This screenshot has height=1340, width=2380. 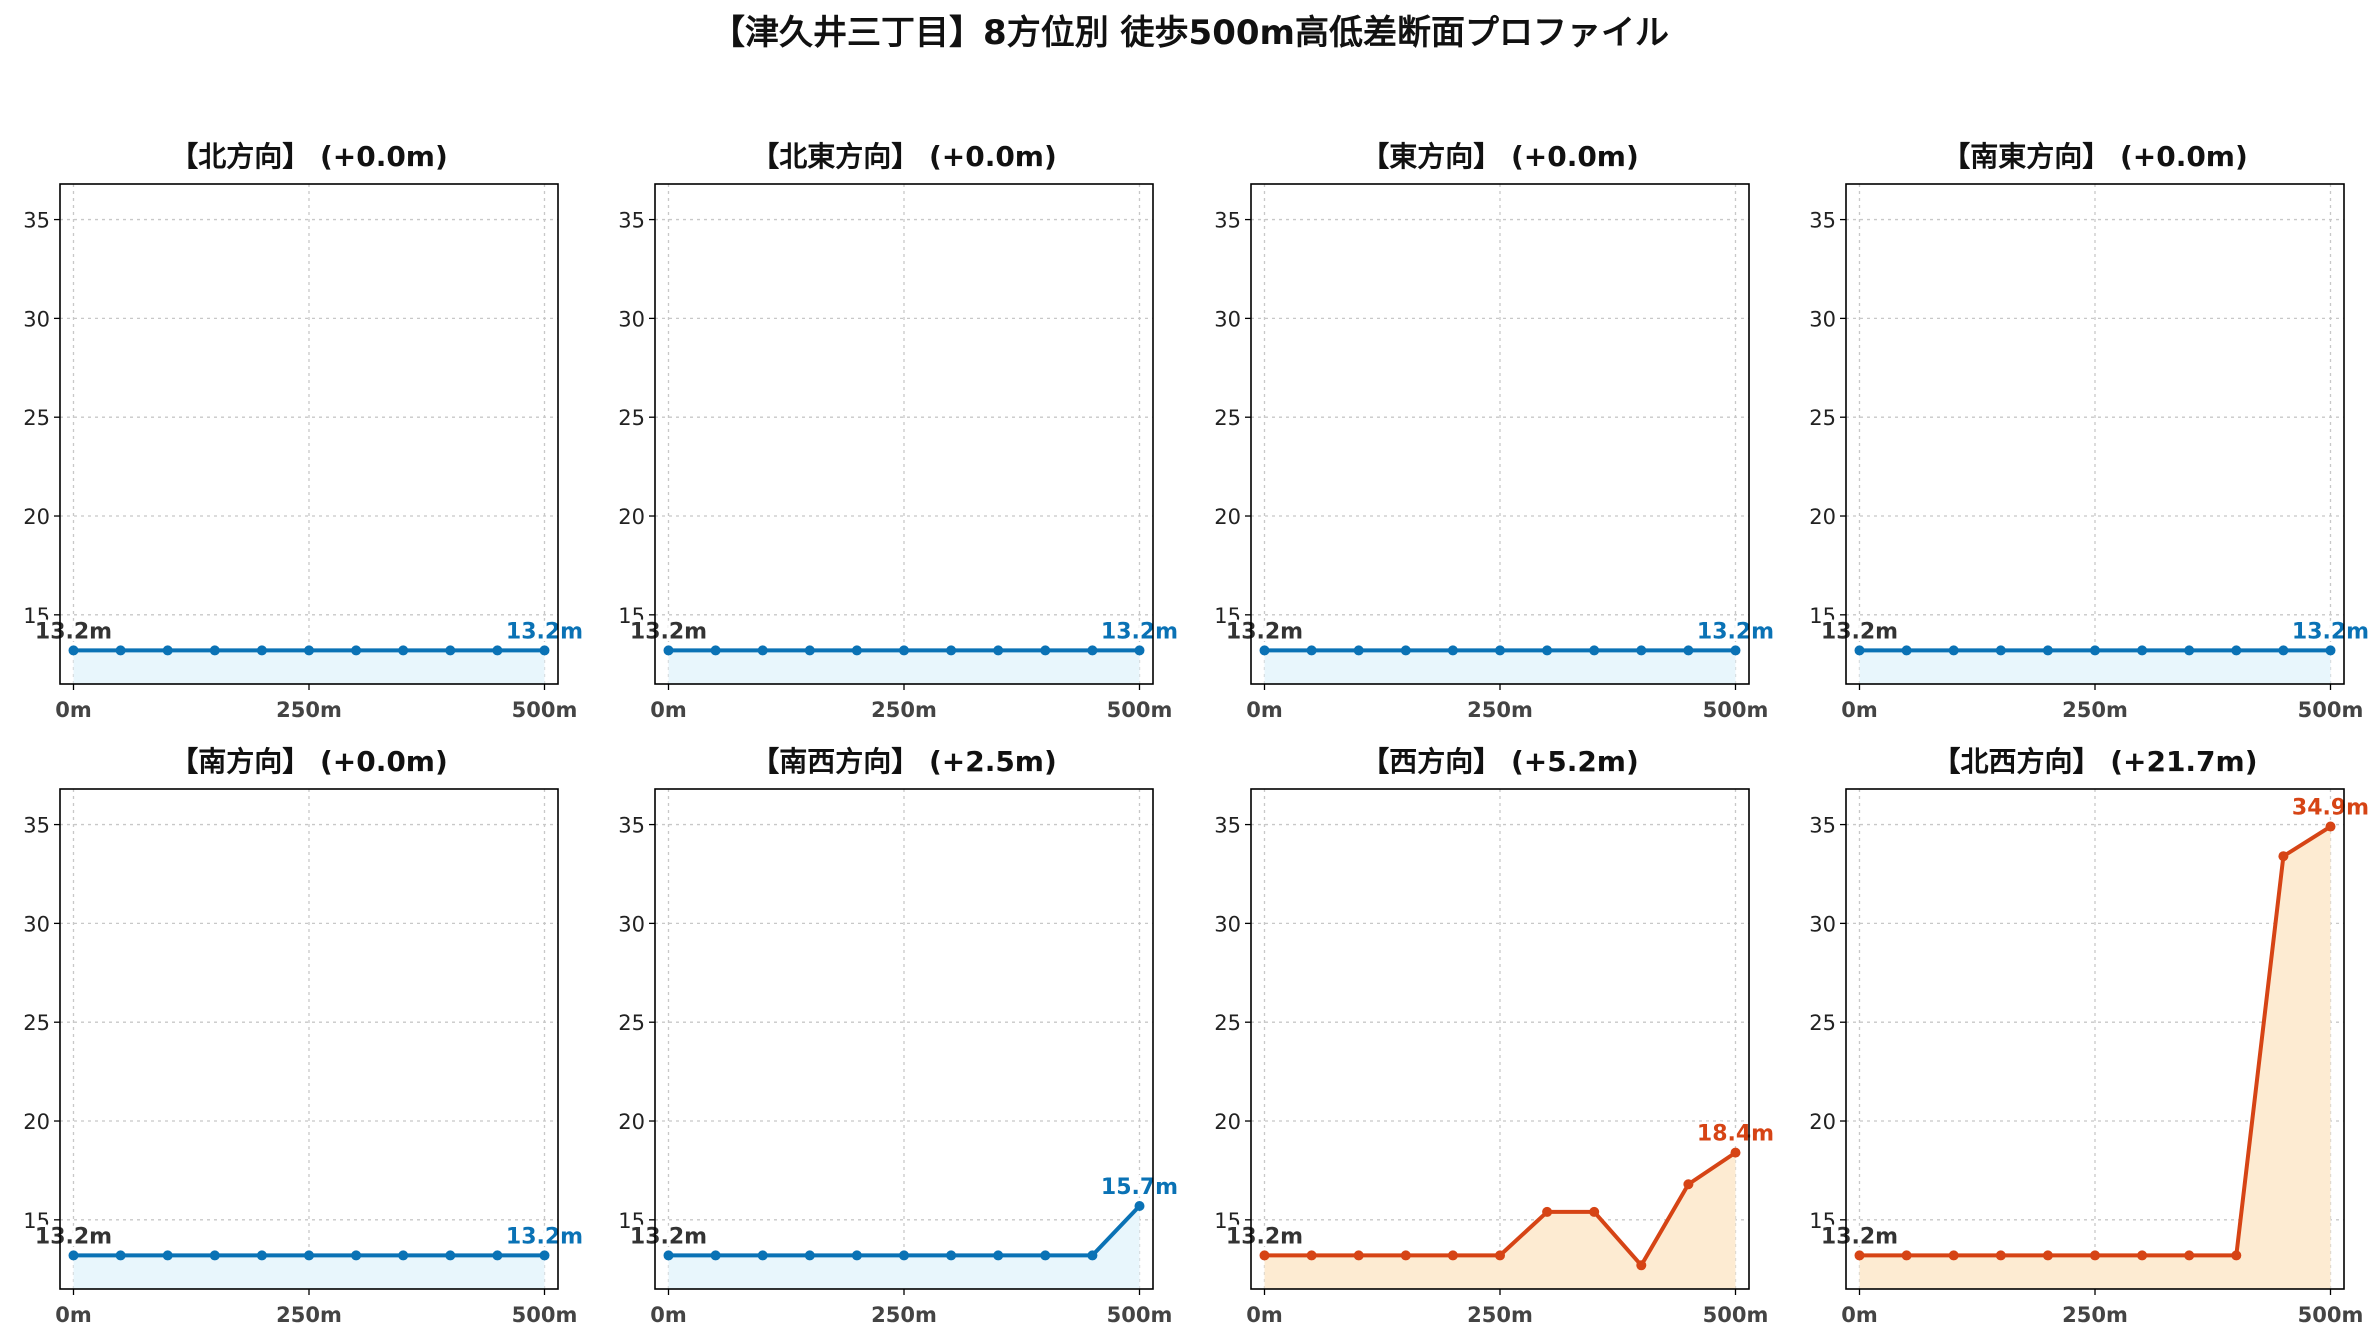 I want to click on x-tick-label: 250m, so click(x=309, y=710).